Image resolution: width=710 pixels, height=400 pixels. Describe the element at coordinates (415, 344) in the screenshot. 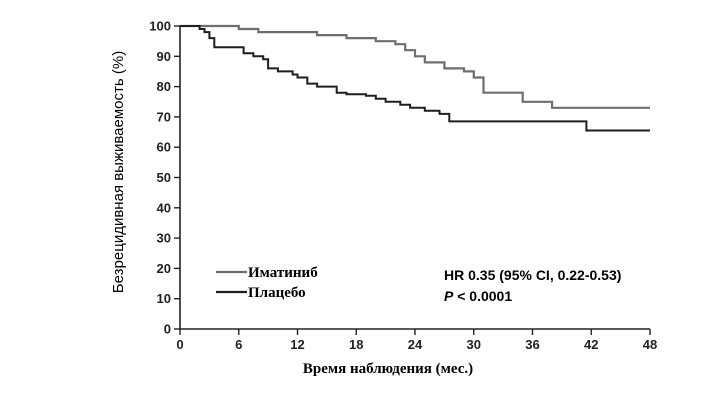

I see `x-tick-label: 24` at that location.